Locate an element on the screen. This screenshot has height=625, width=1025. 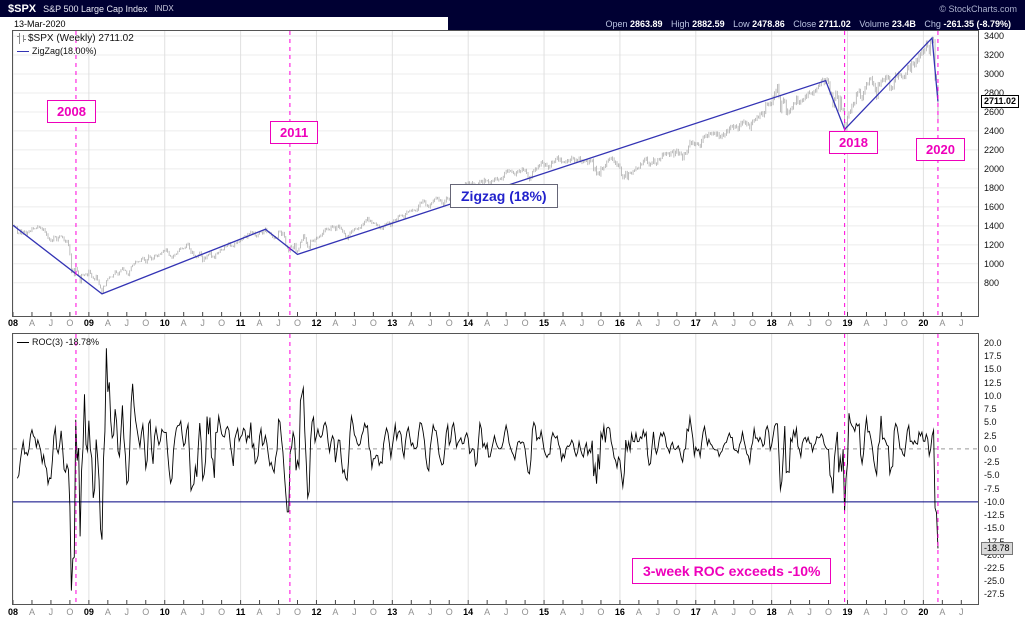
last-price-tag: 2711.02 is located at coordinates (1000, 102).